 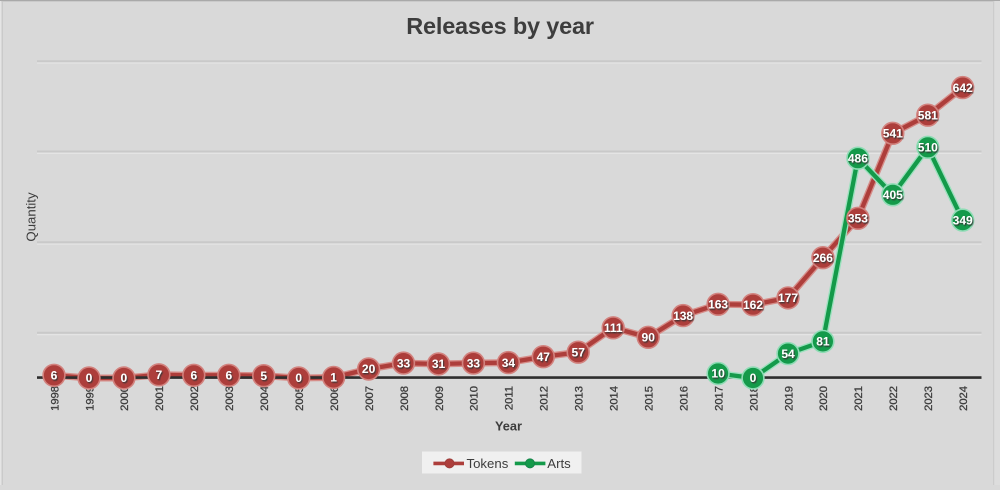 What do you see at coordinates (195, 398) in the screenshot?
I see `svg-text: 2002` at bounding box center [195, 398].